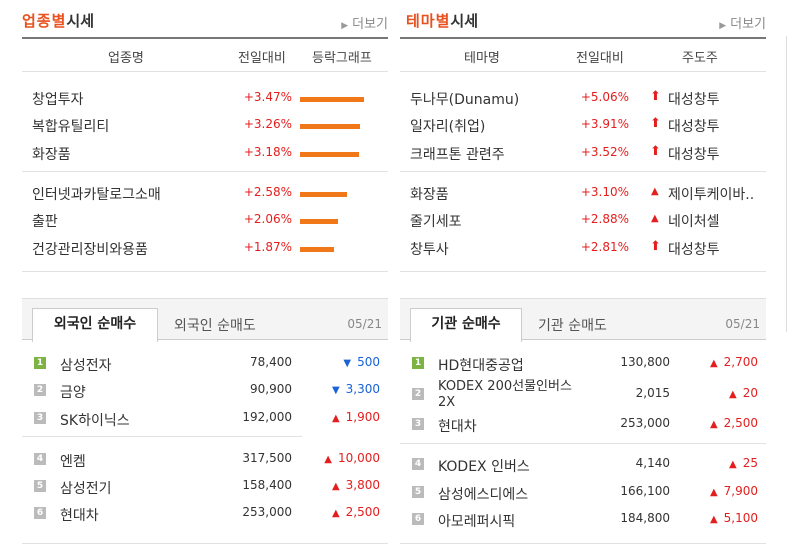 The image size is (791, 554). Describe the element at coordinates (162, 436) in the screenshot. I see `row-divider` at that location.